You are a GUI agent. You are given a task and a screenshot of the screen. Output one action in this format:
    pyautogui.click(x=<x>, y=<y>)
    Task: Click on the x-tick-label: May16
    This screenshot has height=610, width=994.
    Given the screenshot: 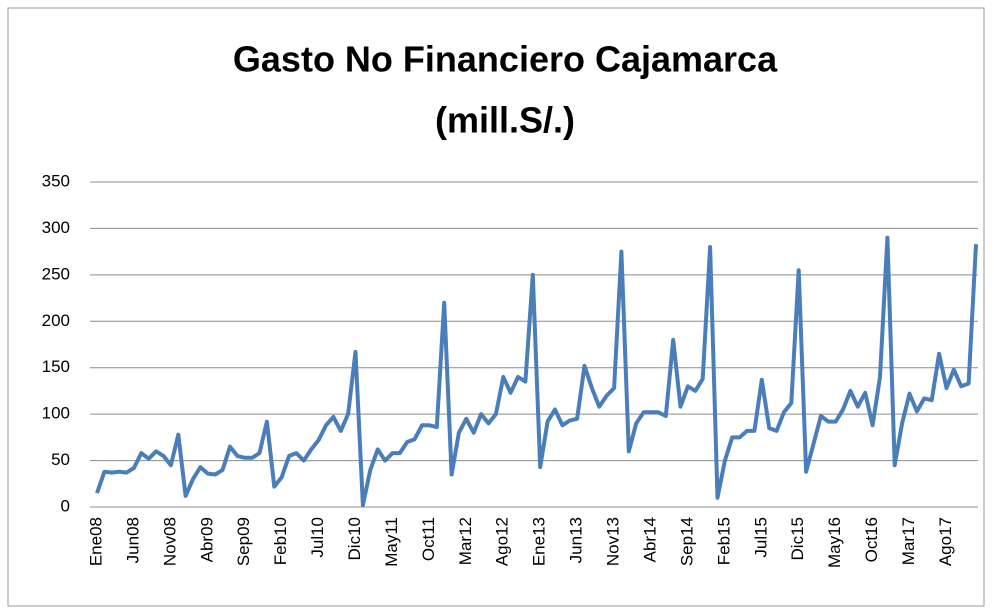 What is the action you would take?
    pyautogui.click(x=834, y=542)
    